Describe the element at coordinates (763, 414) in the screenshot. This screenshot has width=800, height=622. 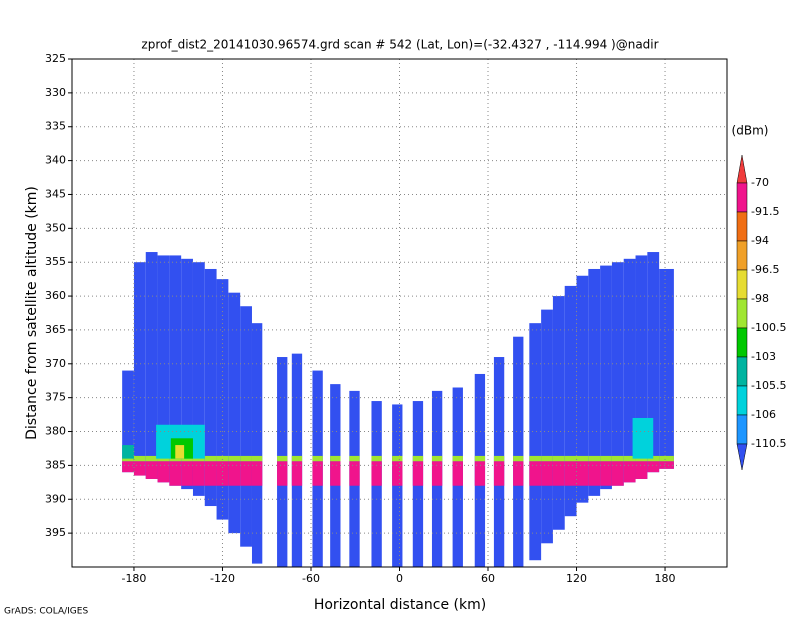
I see `colorbar-label: -106` at that location.